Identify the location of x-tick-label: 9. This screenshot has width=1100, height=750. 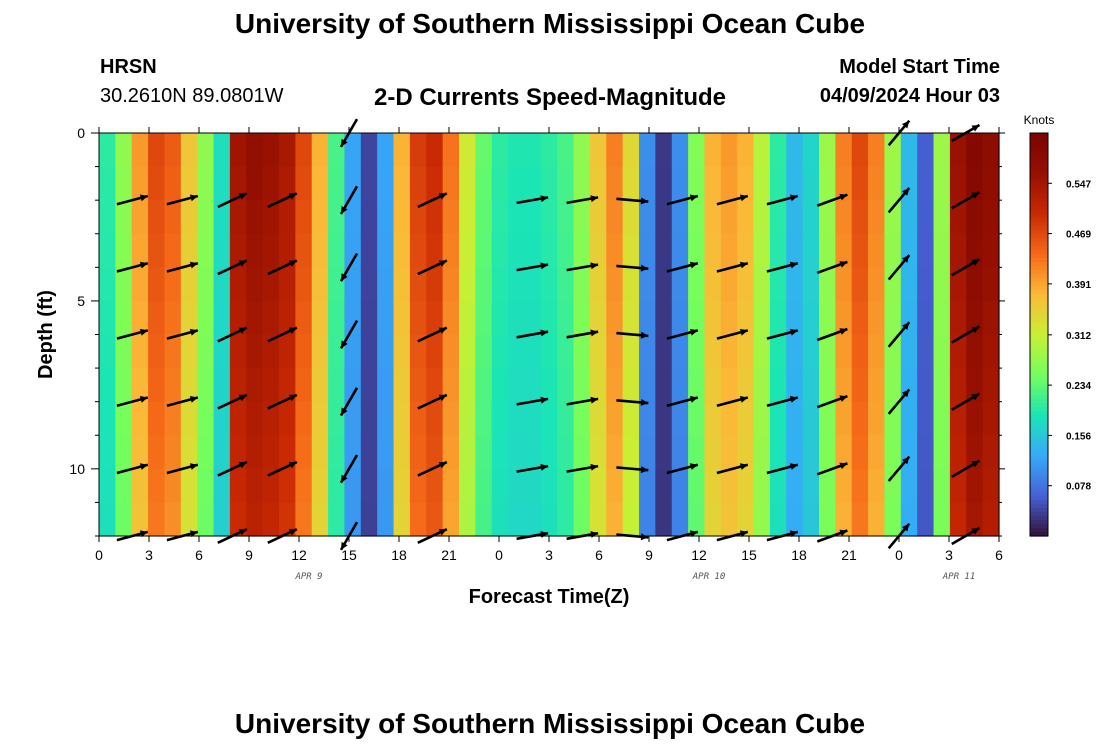
(649, 555).